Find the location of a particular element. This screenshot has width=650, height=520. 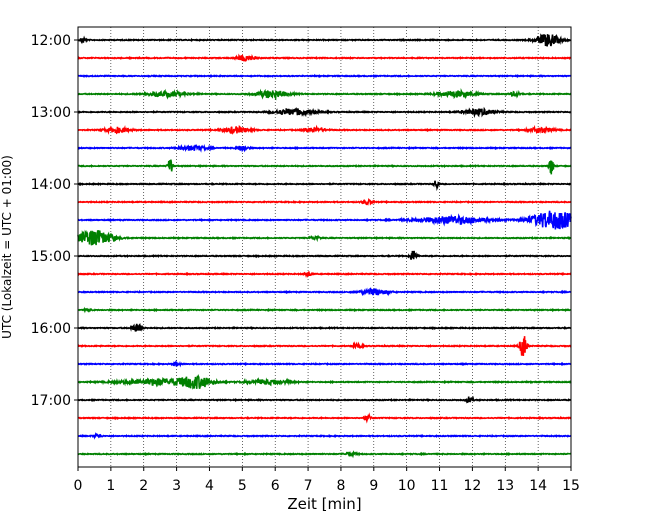

x-tick-label: 6 is located at coordinates (275, 486).